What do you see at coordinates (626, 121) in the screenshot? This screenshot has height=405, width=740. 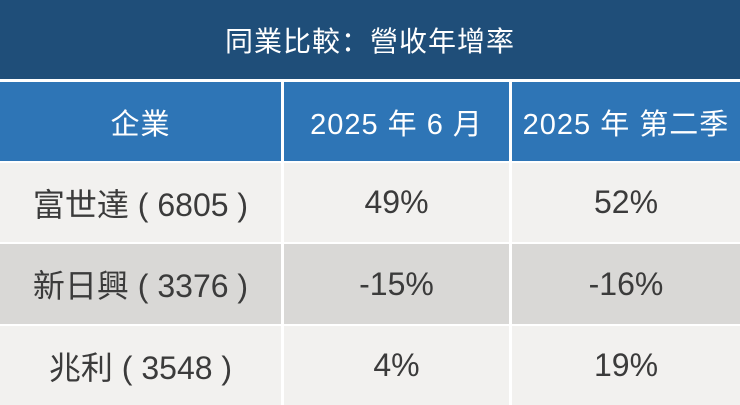 I see `header-cell-q2-2025: 2025 年 第二季` at bounding box center [626, 121].